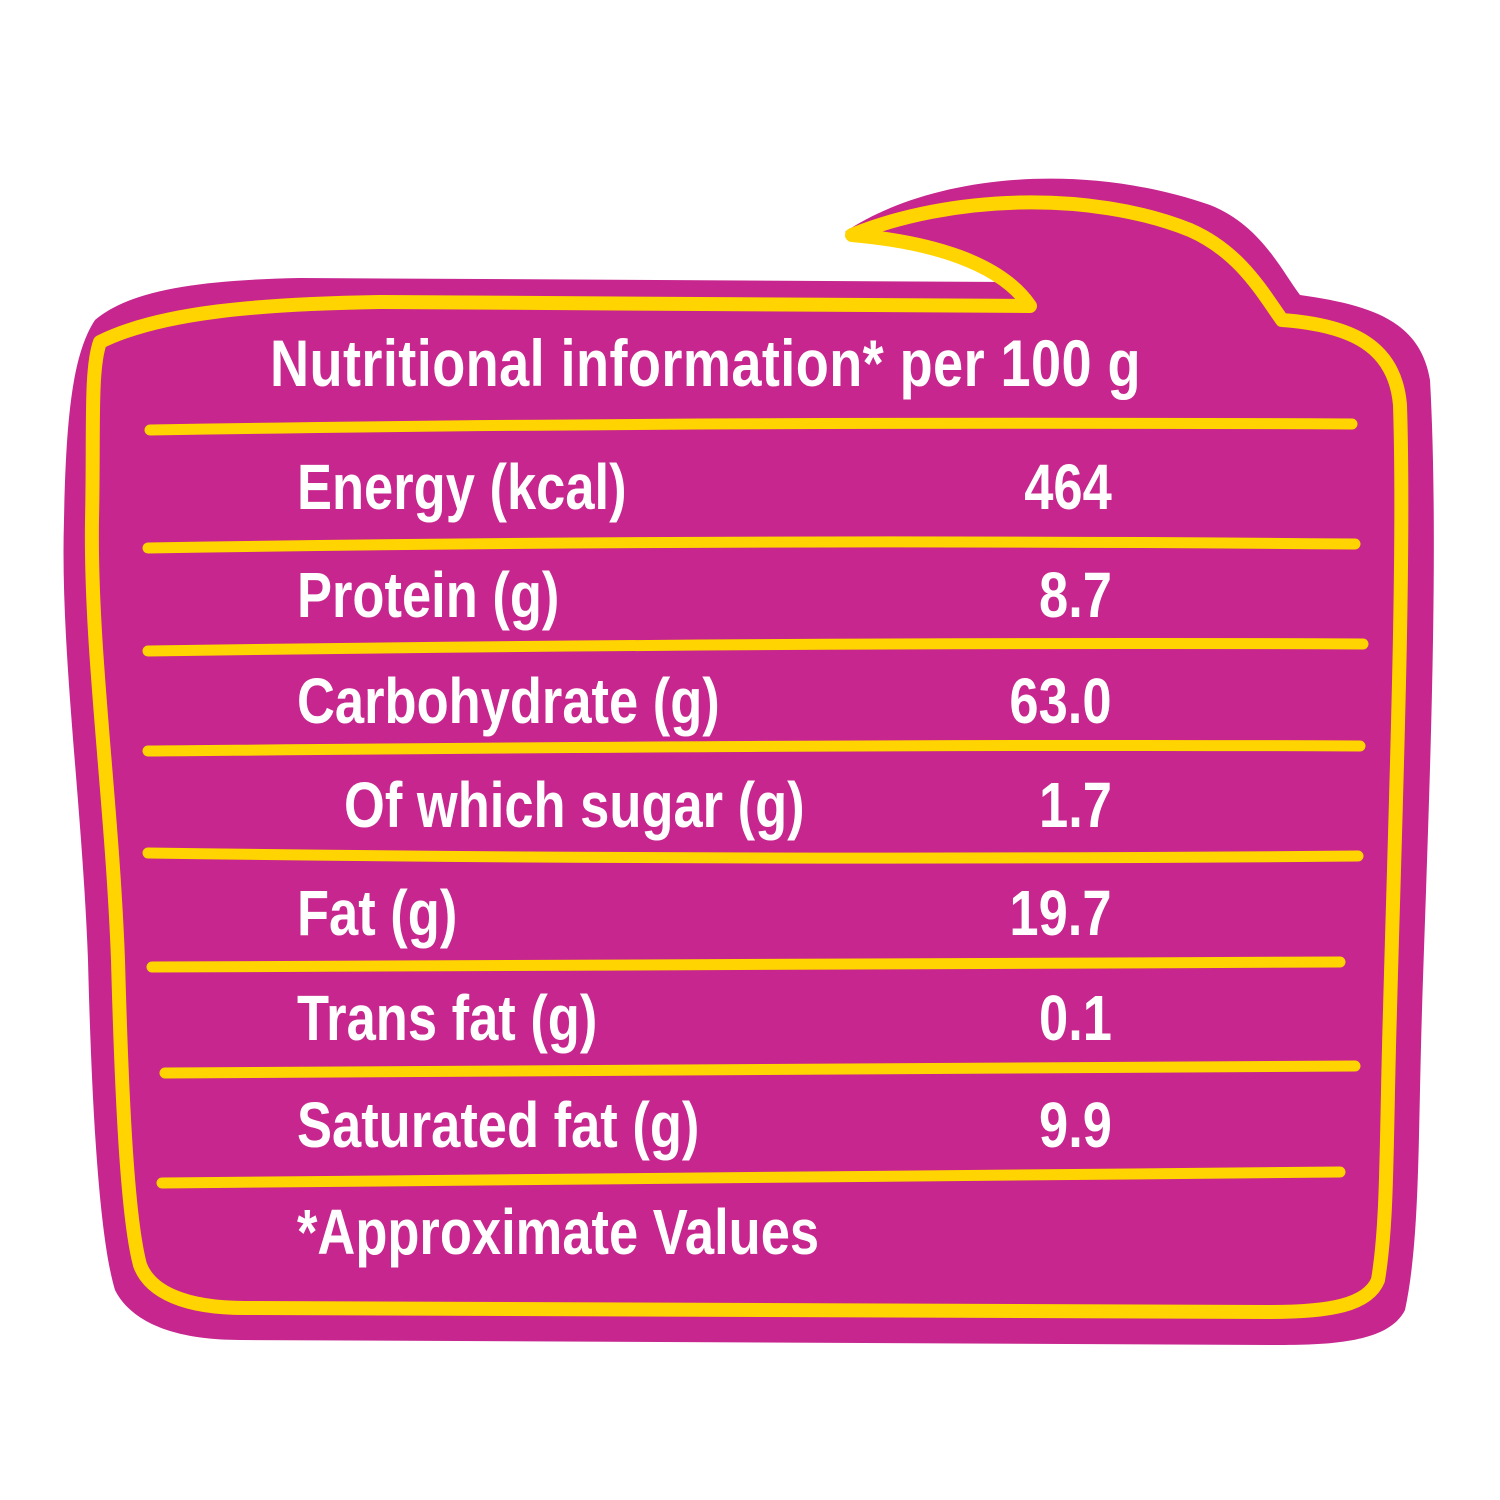 The width and height of the screenshot is (1500, 1500). What do you see at coordinates (498, 1125) in the screenshot?
I see `row-label: Saturated fat (g)` at bounding box center [498, 1125].